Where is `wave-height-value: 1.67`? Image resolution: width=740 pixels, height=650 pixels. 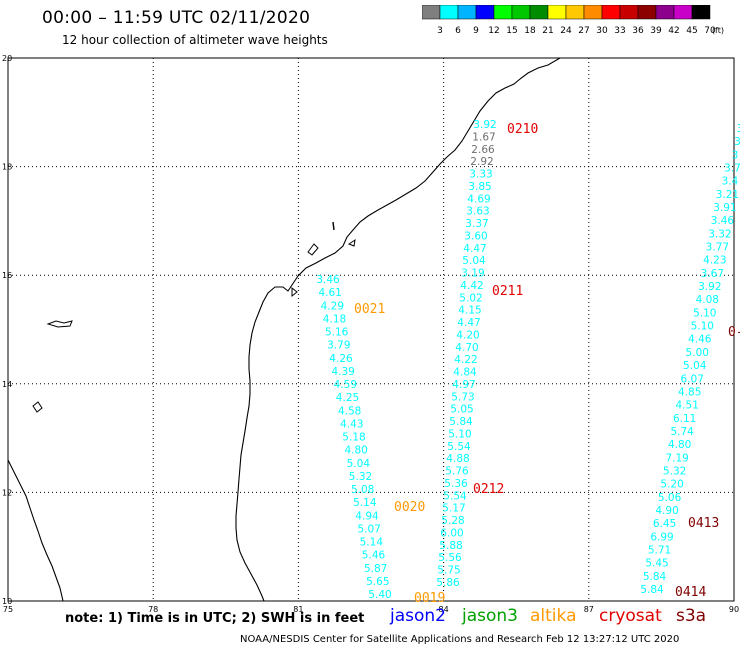 wave-height-value: 1.67 is located at coordinates (483, 137).